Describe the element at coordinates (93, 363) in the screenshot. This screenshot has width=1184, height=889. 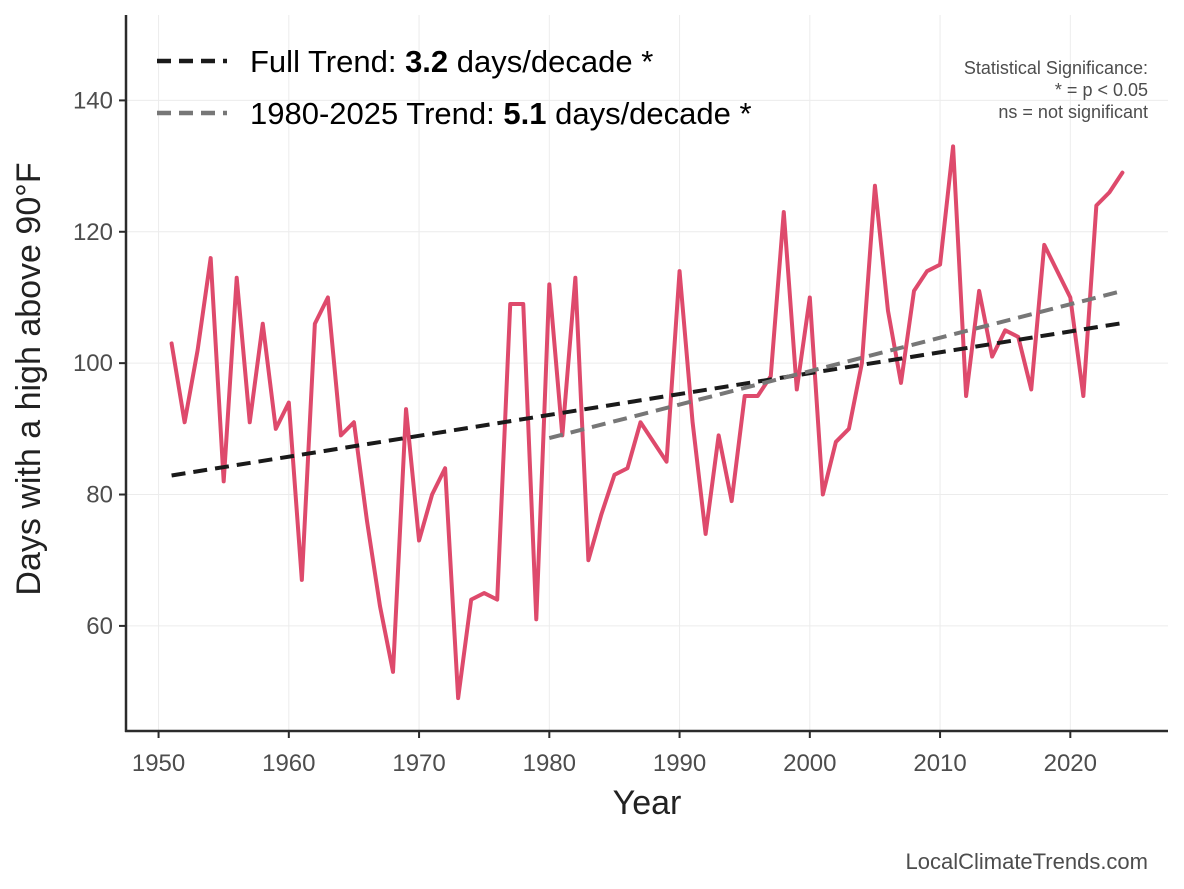
I see `y-tick-label: 100` at that location.